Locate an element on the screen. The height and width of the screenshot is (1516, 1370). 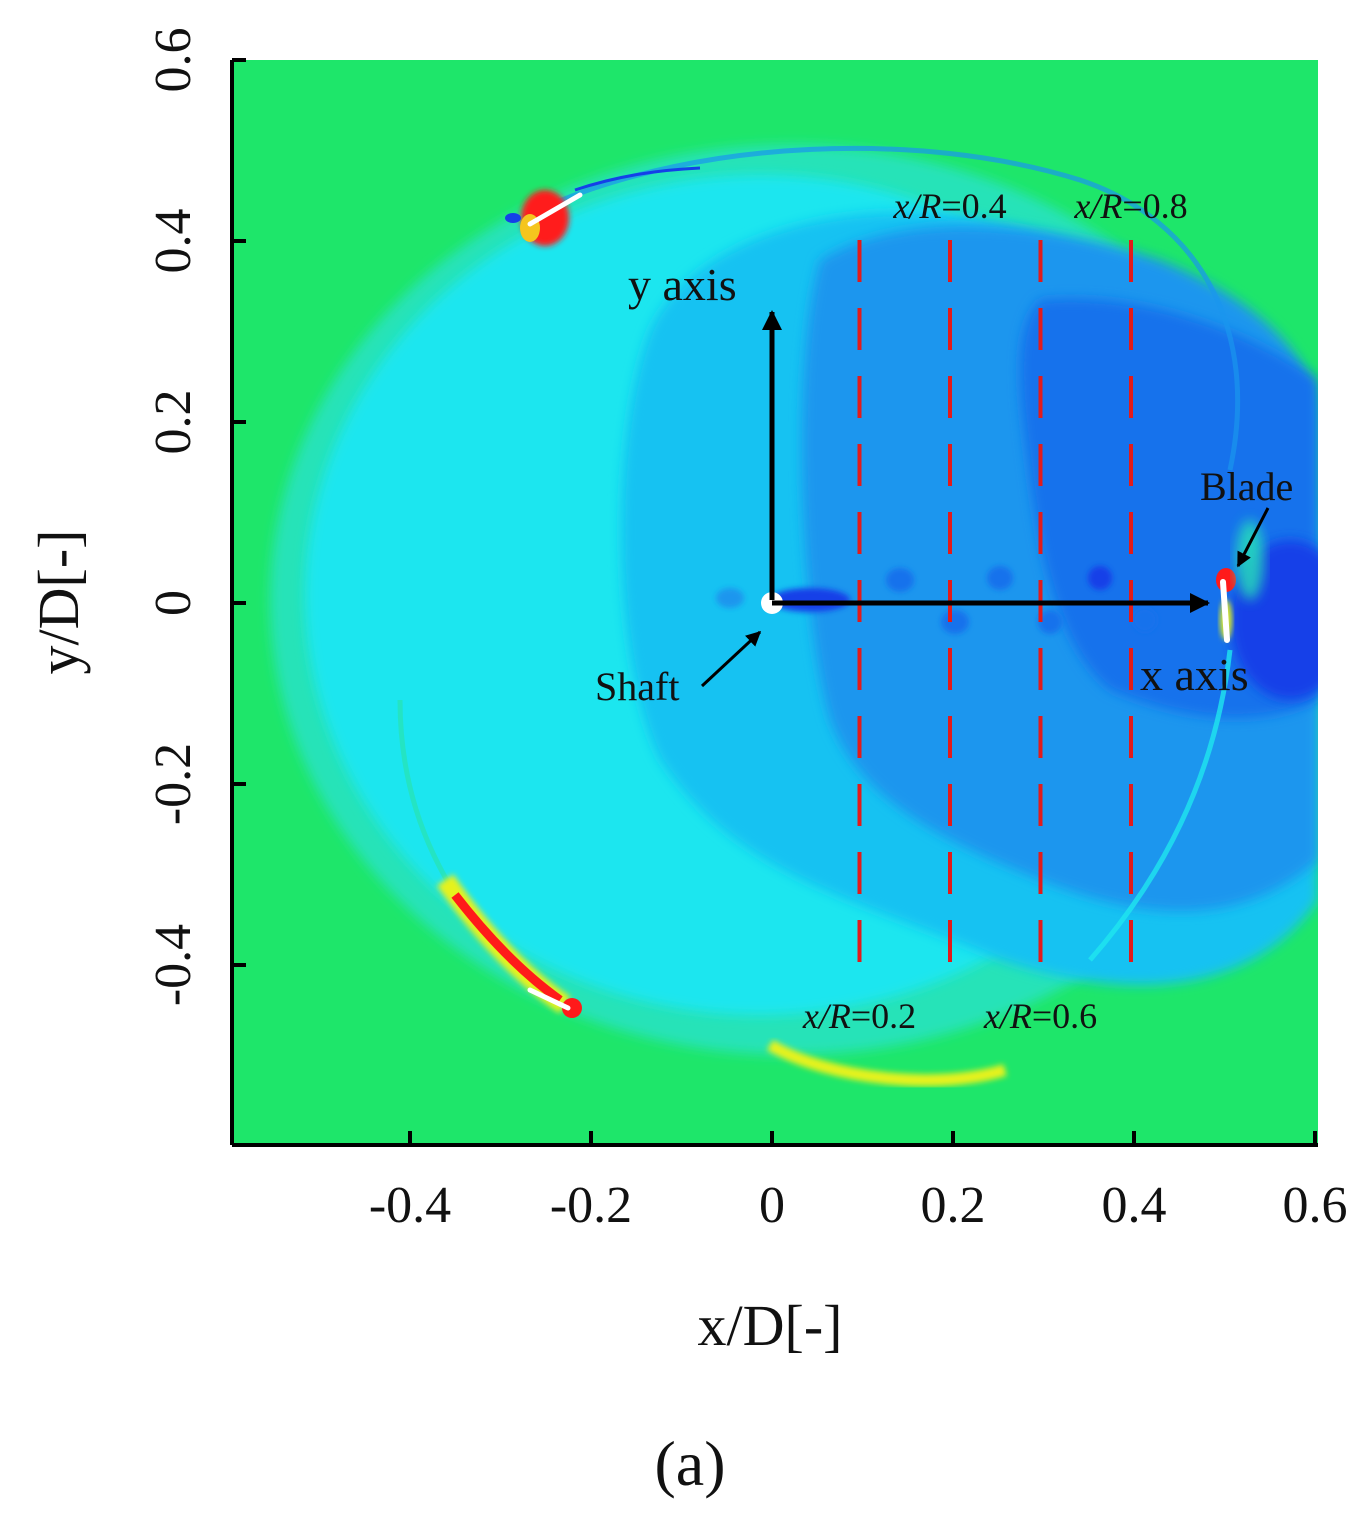
y-tick-label: 0.2 is located at coordinates (173, 422).